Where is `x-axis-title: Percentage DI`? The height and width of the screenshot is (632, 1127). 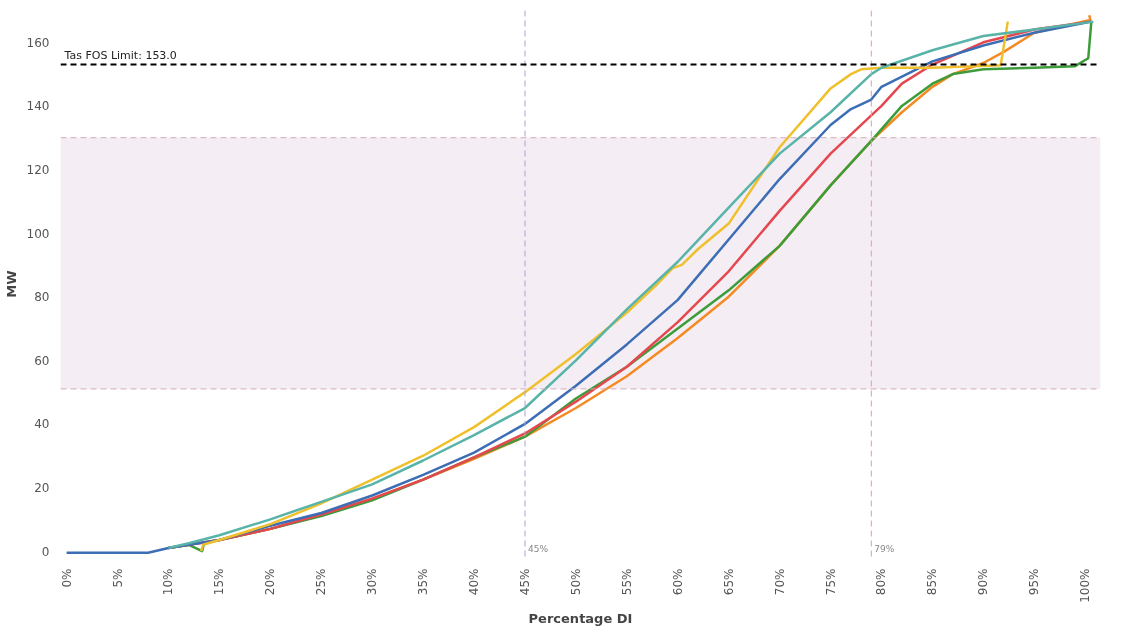 x-axis-title: Percentage DI is located at coordinates (580, 618).